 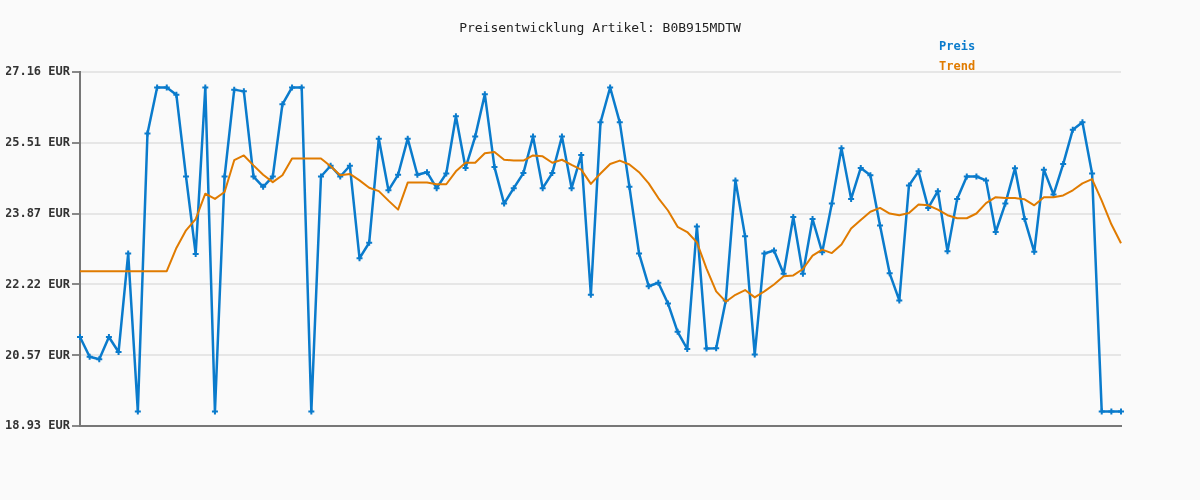 I want to click on y-tick-label: 20.57 EUR, so click(x=37, y=354).